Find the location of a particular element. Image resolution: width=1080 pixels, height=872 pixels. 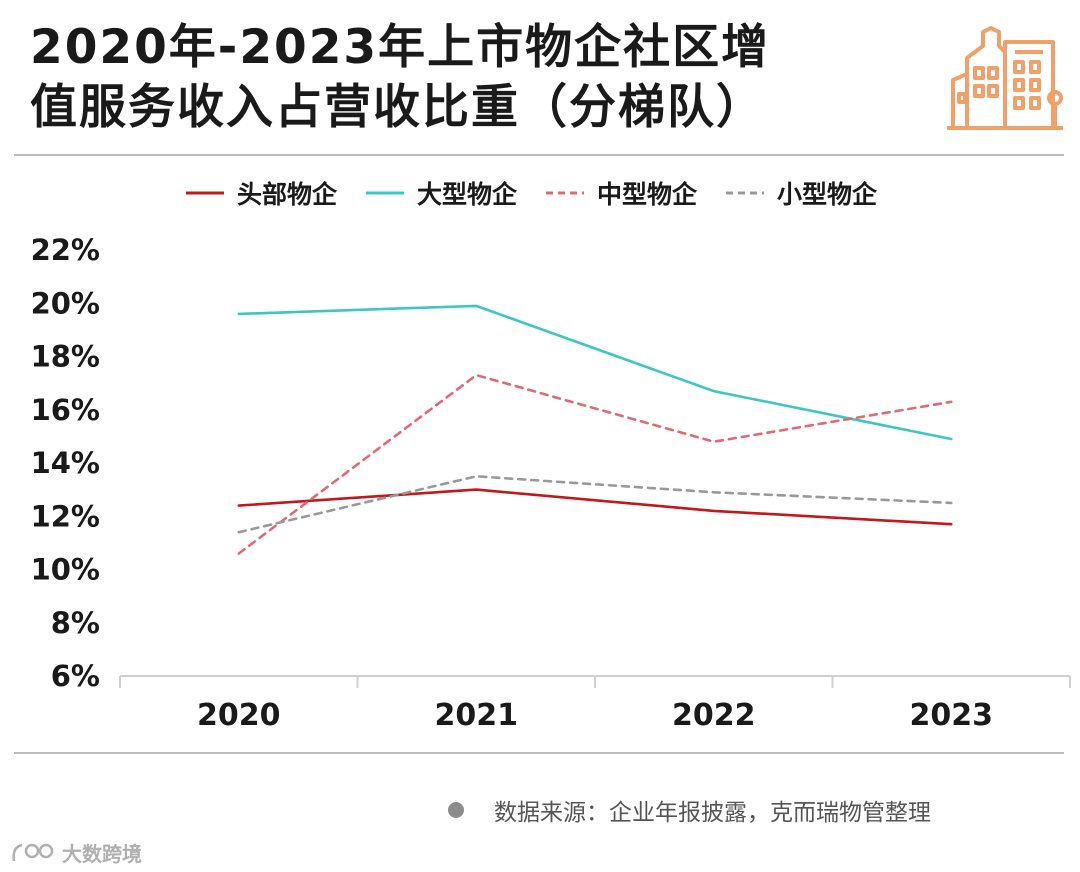

x-tick-label: 2023 is located at coordinates (952, 715).